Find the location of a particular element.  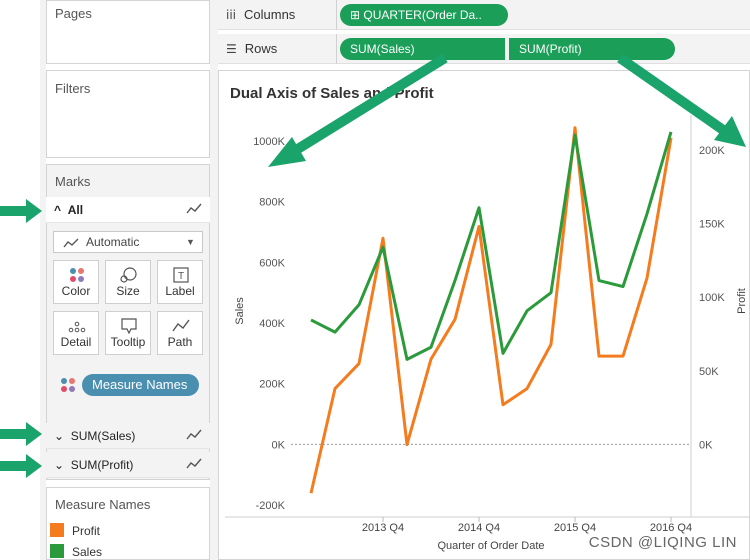

marks-sales-row: ⌄ SUM(Sales) is located at coordinates (128, 436).